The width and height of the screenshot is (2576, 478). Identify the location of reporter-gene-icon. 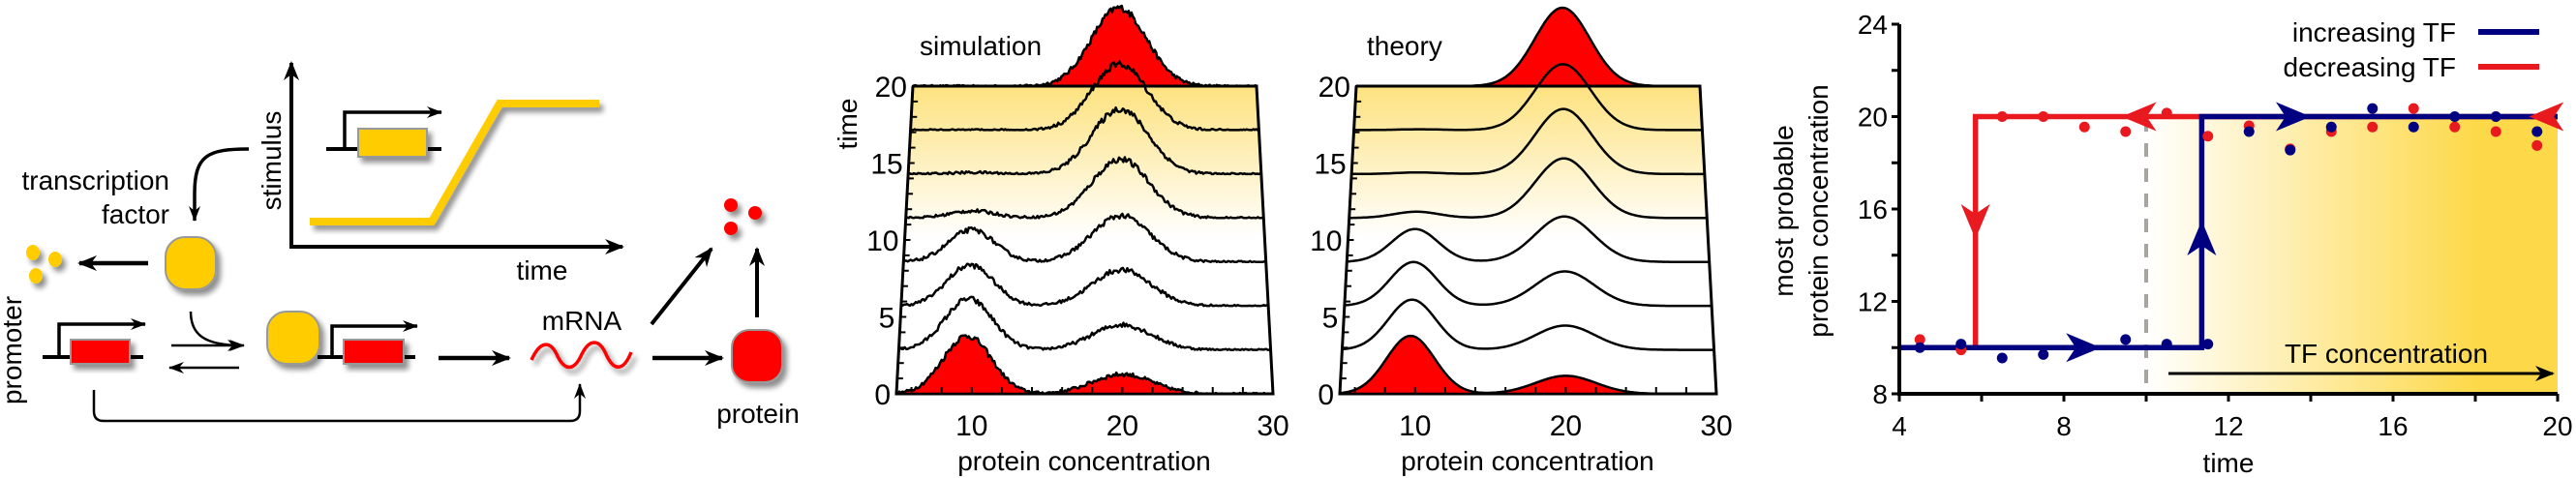
(384, 132).